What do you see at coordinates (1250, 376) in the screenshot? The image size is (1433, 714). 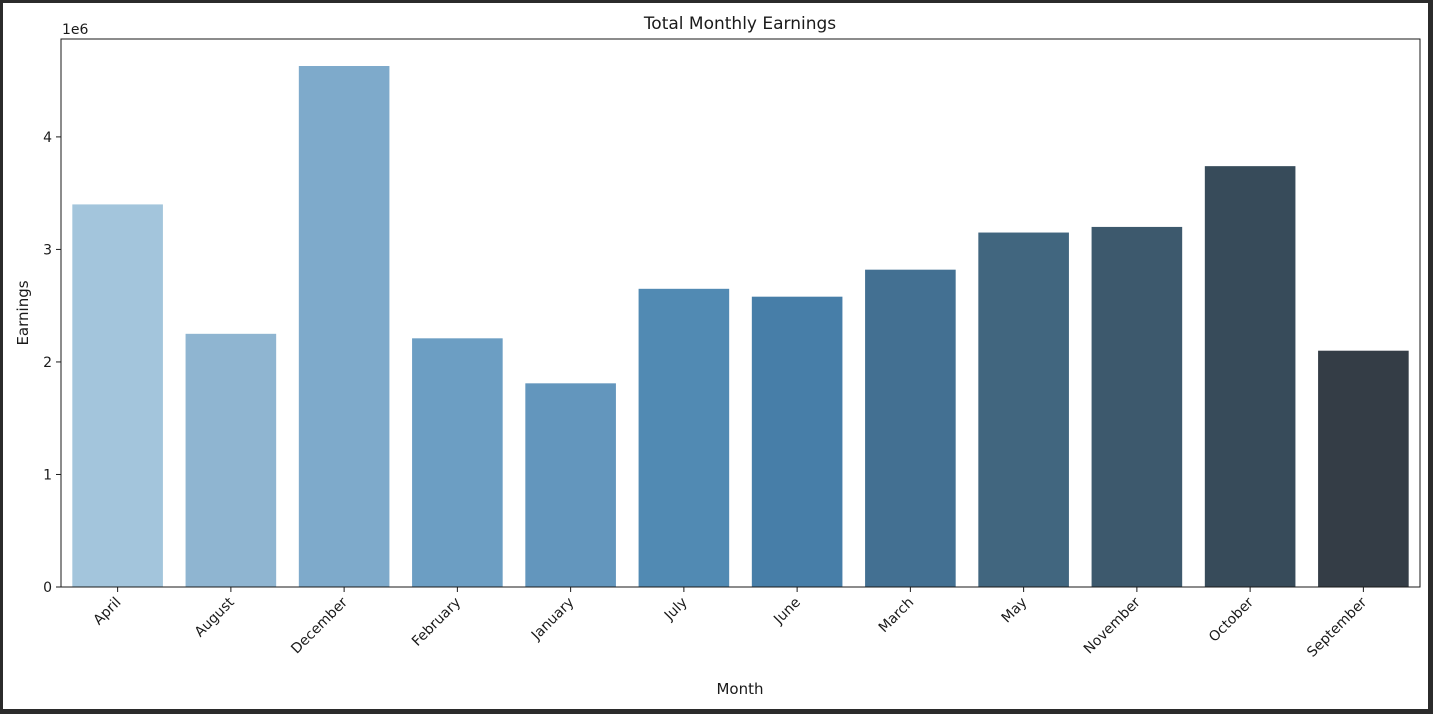 I see `bar-october` at bounding box center [1250, 376].